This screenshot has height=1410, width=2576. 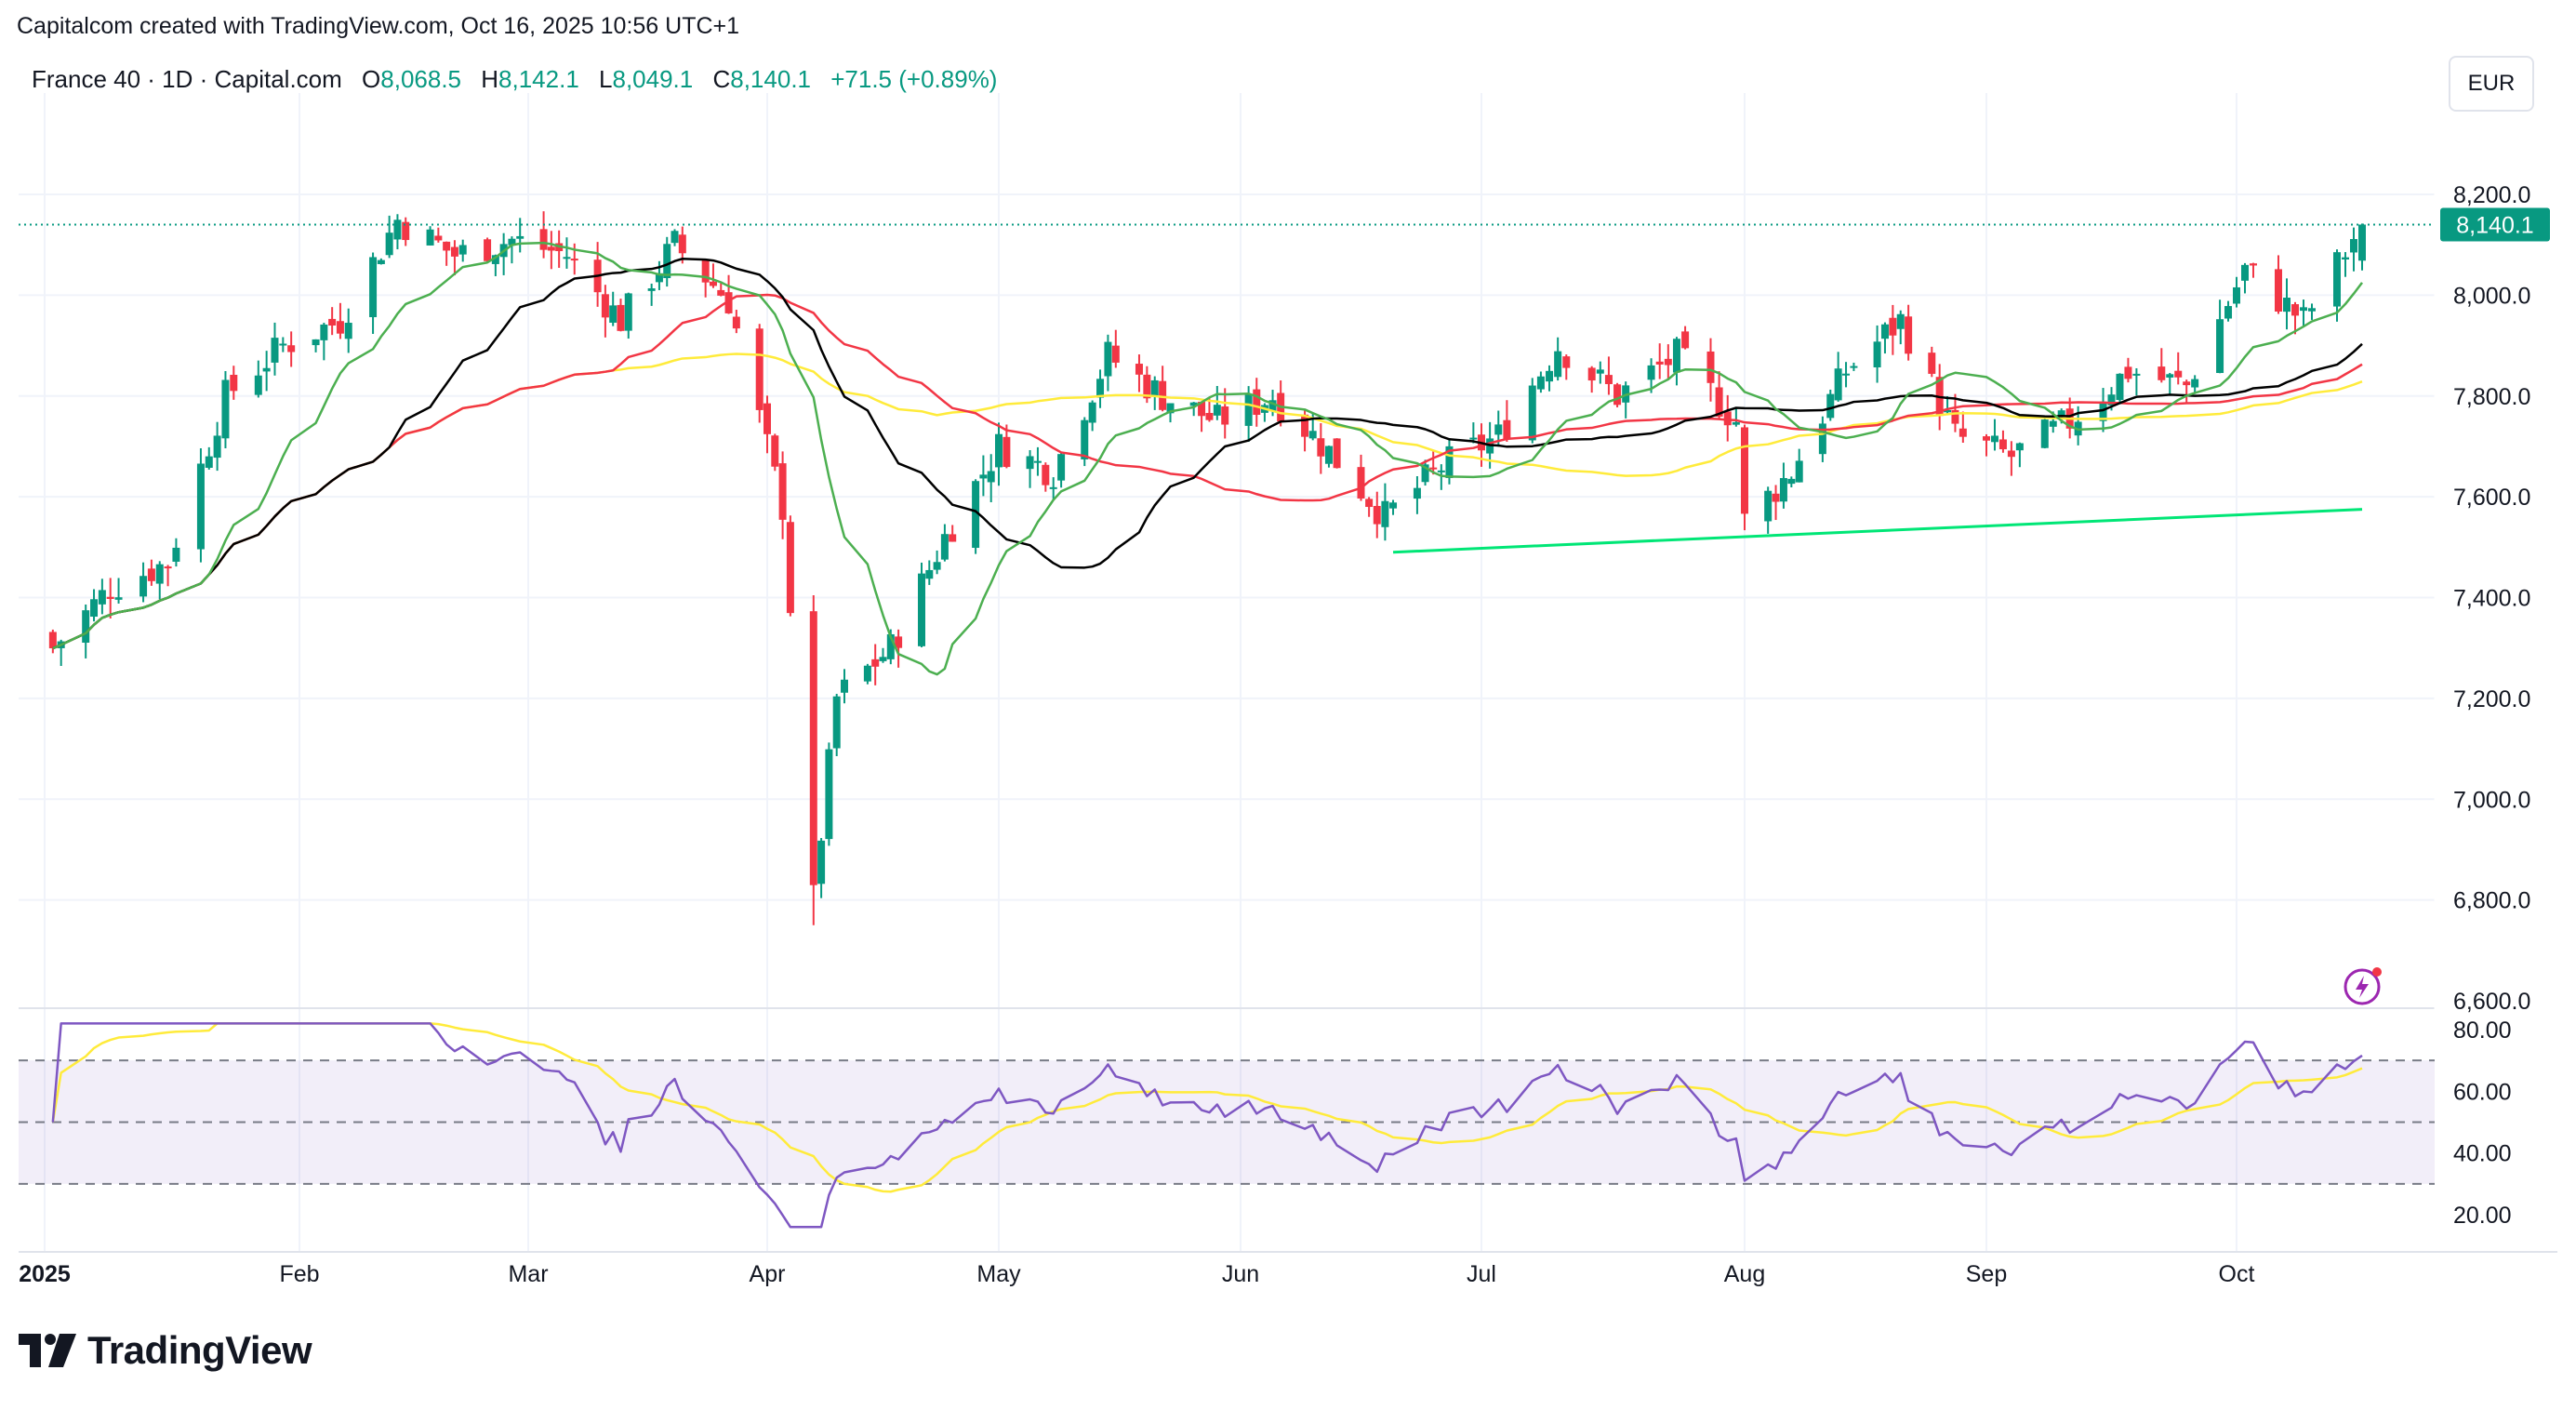 What do you see at coordinates (2364, 987) in the screenshot?
I see `lightning-icon` at bounding box center [2364, 987].